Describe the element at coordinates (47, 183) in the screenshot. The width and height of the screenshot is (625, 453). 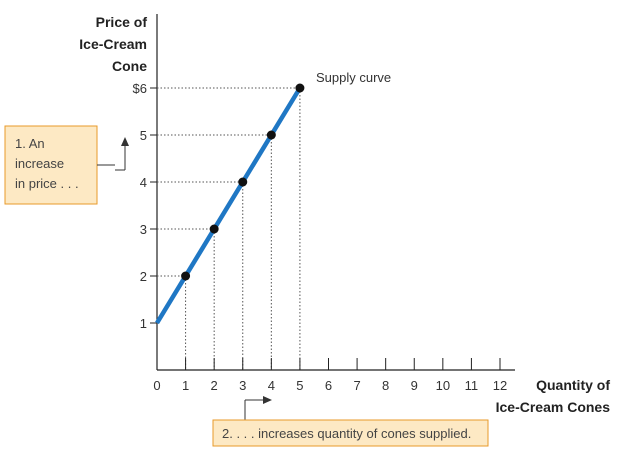
I see `price-callout-line-3: in price . . .` at that location.